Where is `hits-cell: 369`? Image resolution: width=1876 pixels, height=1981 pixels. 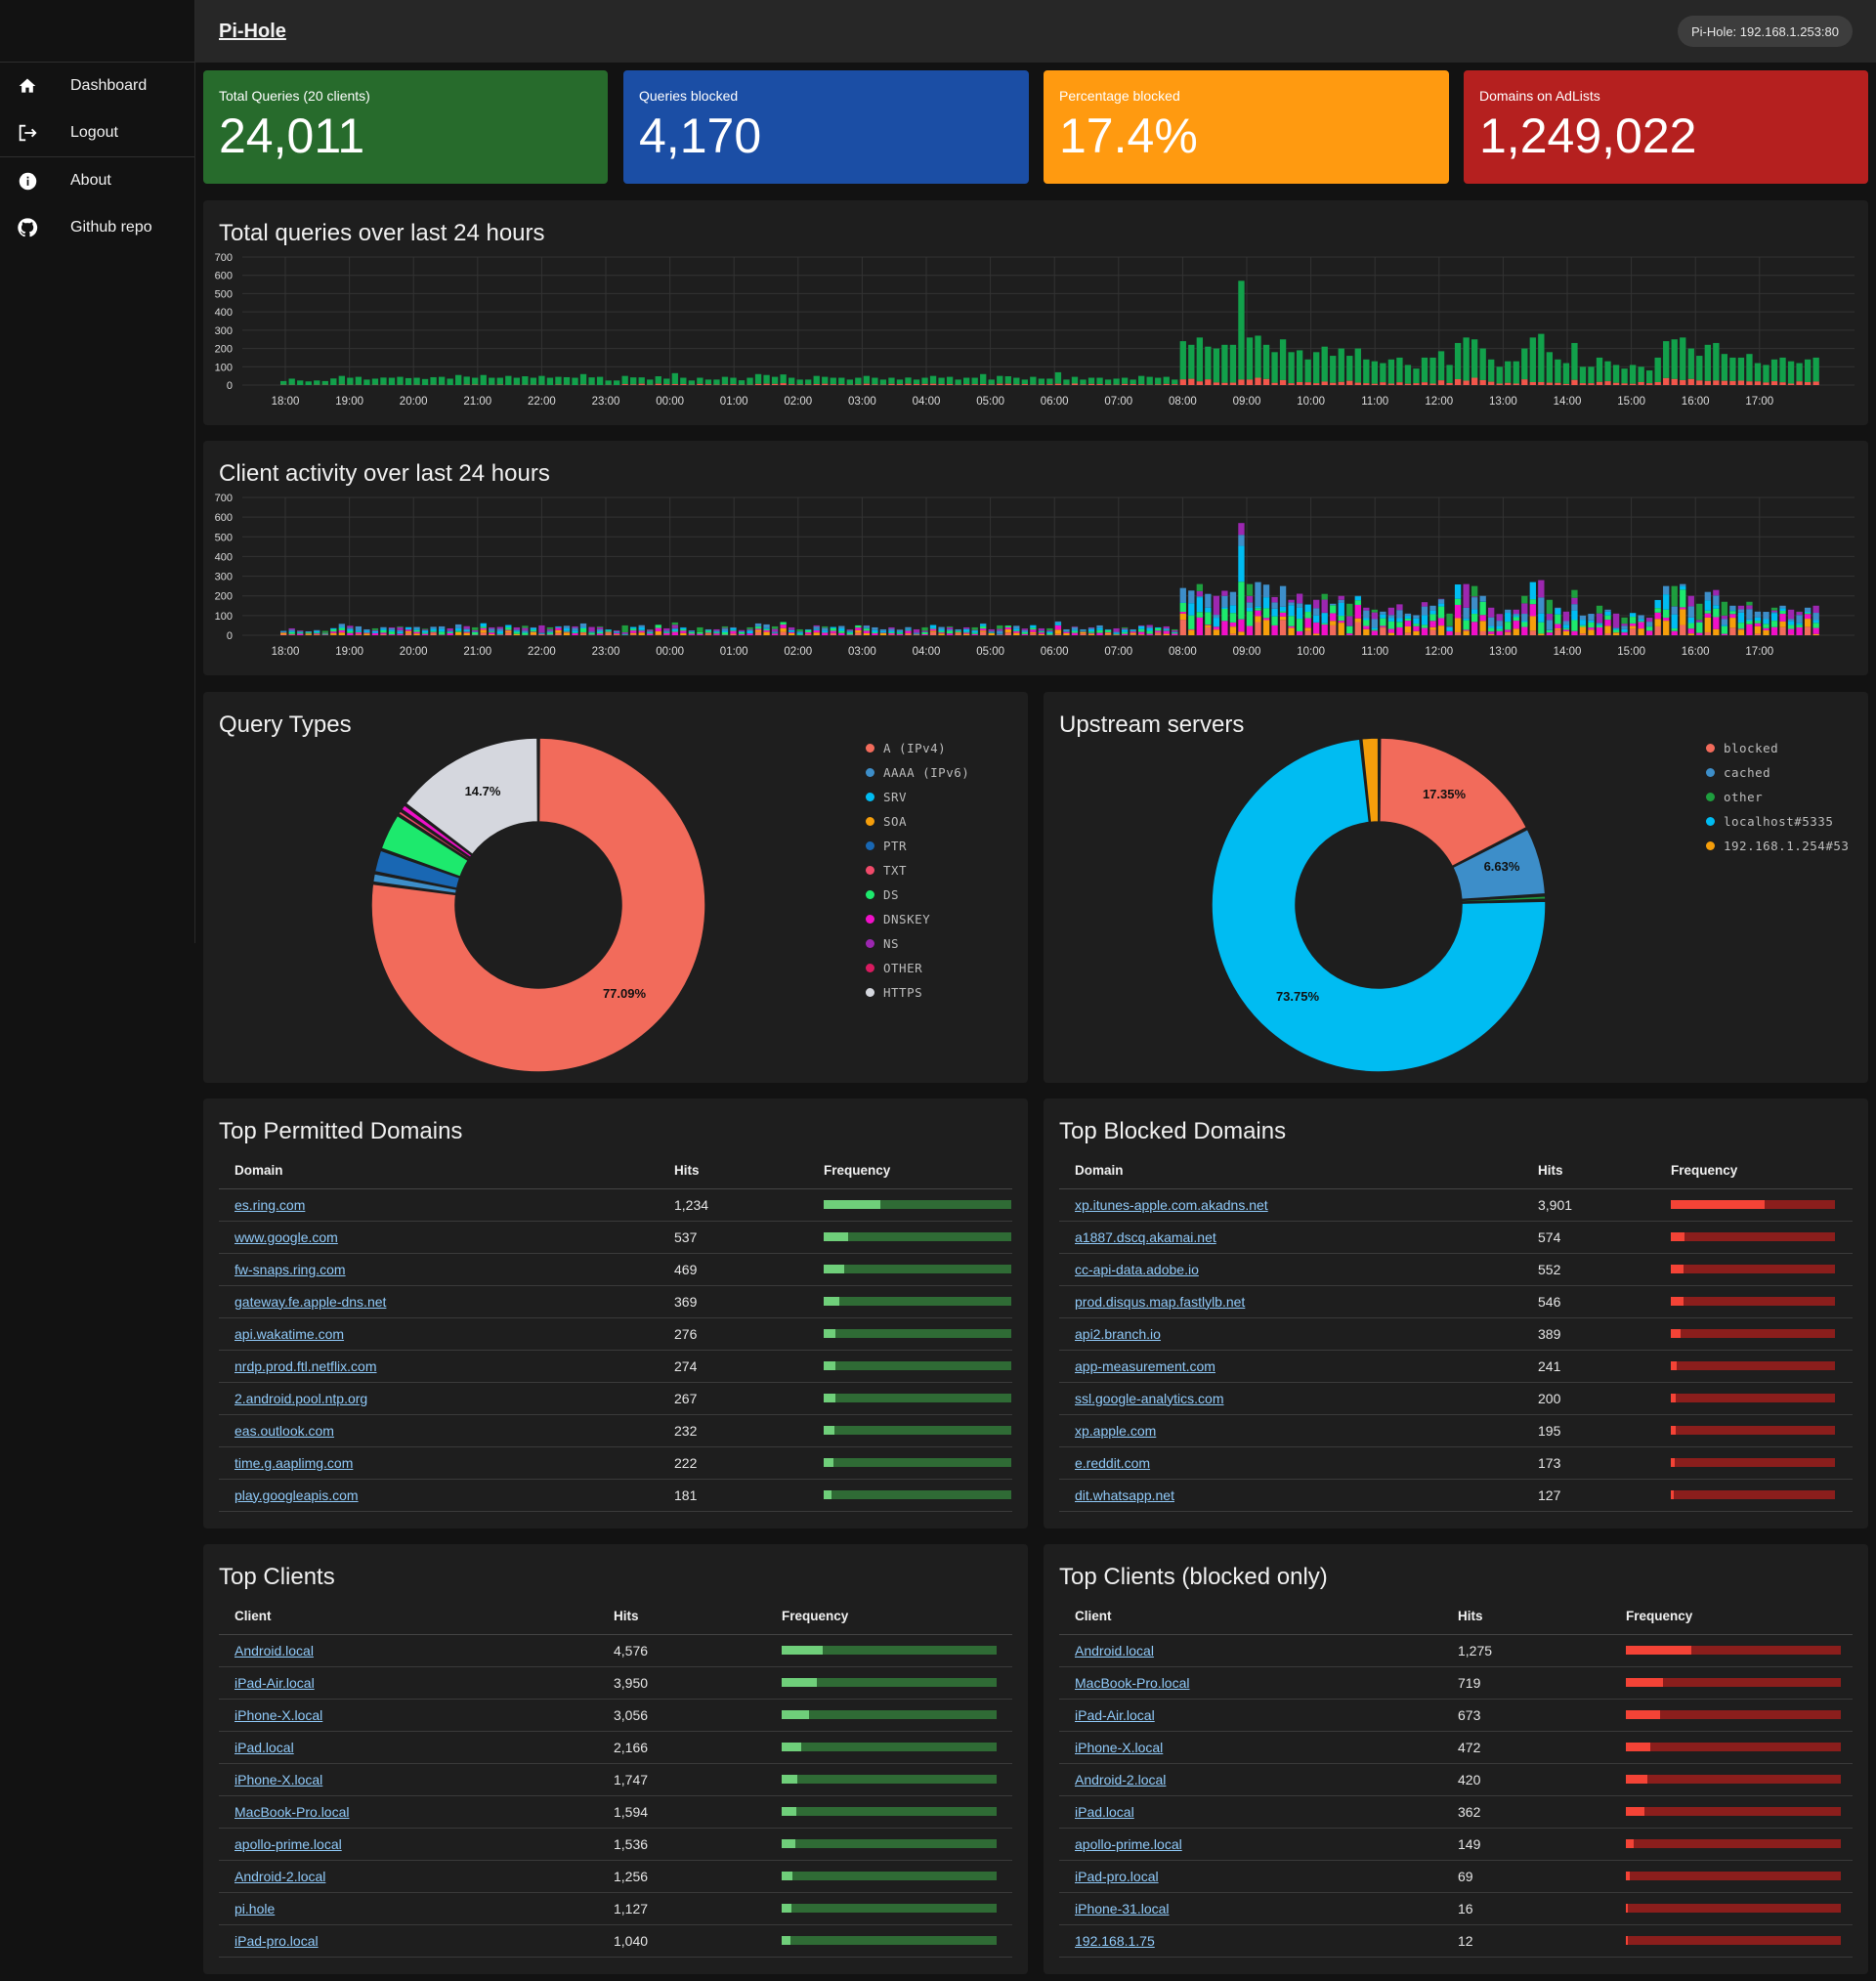
hits-cell: 369 is located at coordinates (733, 1301).